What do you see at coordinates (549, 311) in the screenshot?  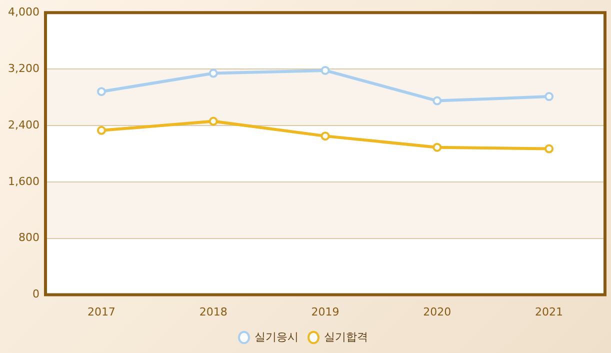 I see `x-tick-label: 2021` at bounding box center [549, 311].